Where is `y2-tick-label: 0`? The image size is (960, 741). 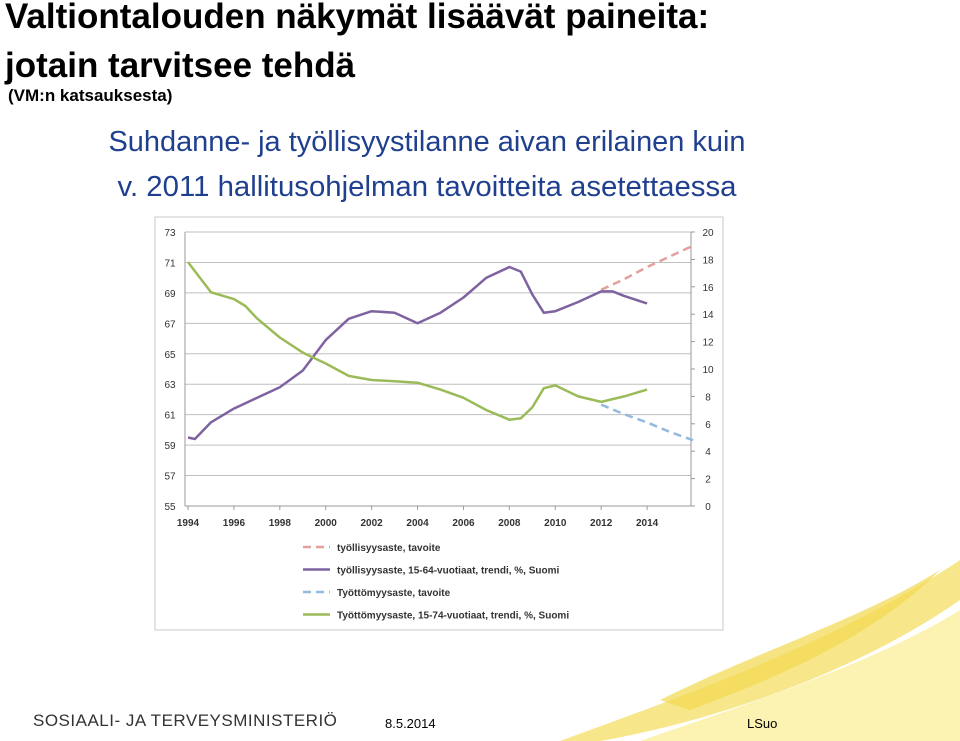 y2-tick-label: 0 is located at coordinates (708, 507).